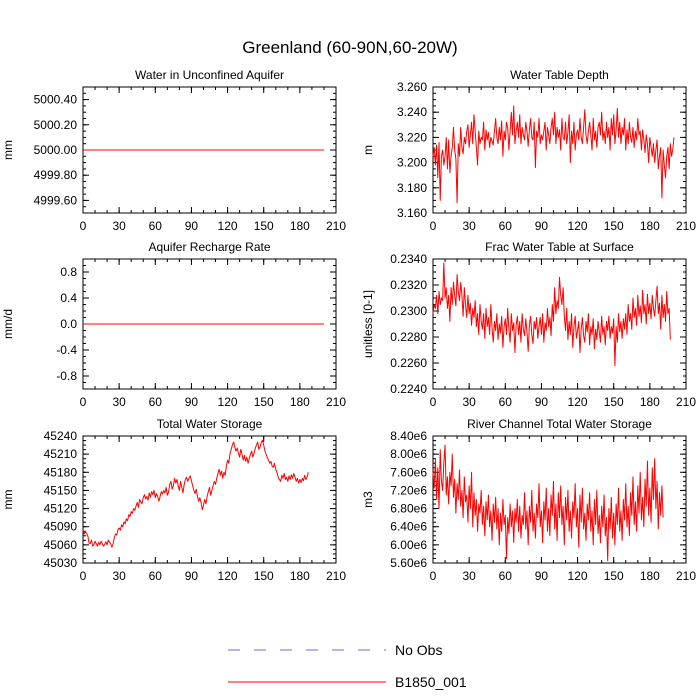 This screenshot has width=700, height=700. Describe the element at coordinates (408, 337) in the screenshot. I see `y-tick-label: 0.2280` at that location.